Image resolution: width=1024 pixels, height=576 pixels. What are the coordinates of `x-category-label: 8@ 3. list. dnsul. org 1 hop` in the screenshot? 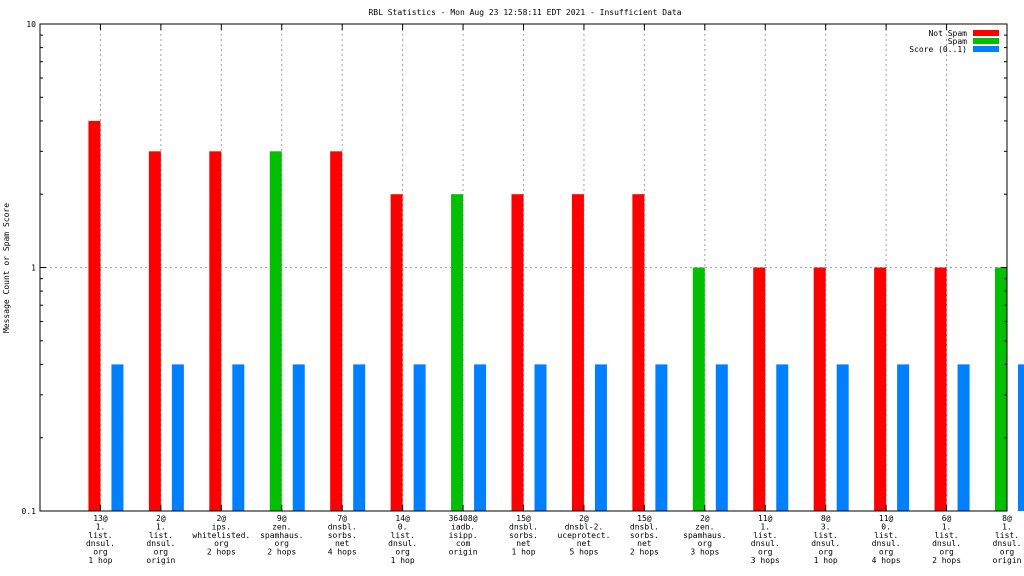 It's located at (825, 539).